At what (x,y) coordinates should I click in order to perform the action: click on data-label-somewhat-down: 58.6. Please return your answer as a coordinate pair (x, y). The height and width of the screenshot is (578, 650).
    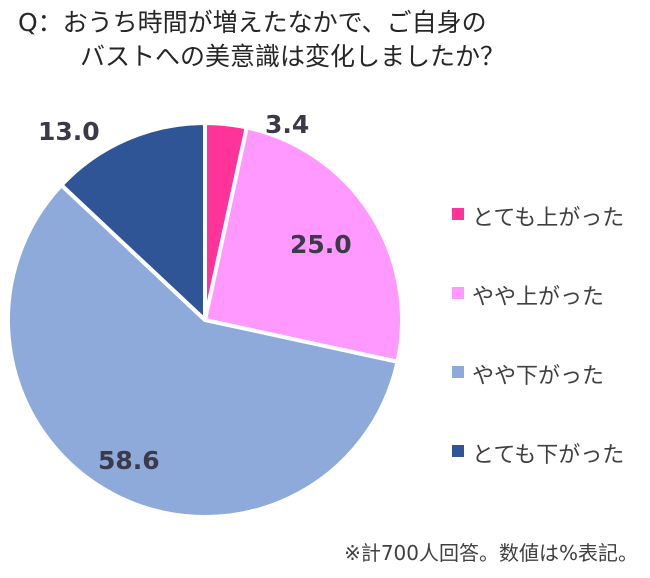
    Looking at the image, I should click on (129, 460).